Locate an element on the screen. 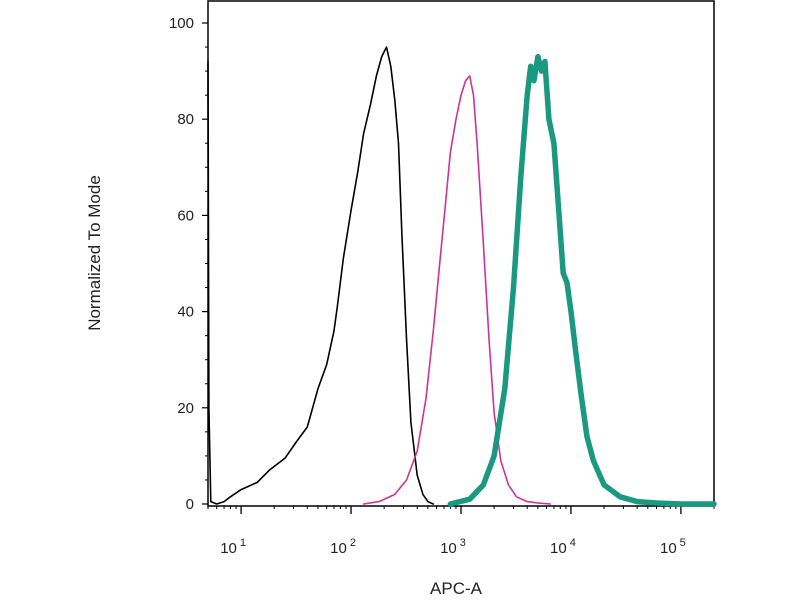  y-tick-label: 40 is located at coordinates (185, 312).